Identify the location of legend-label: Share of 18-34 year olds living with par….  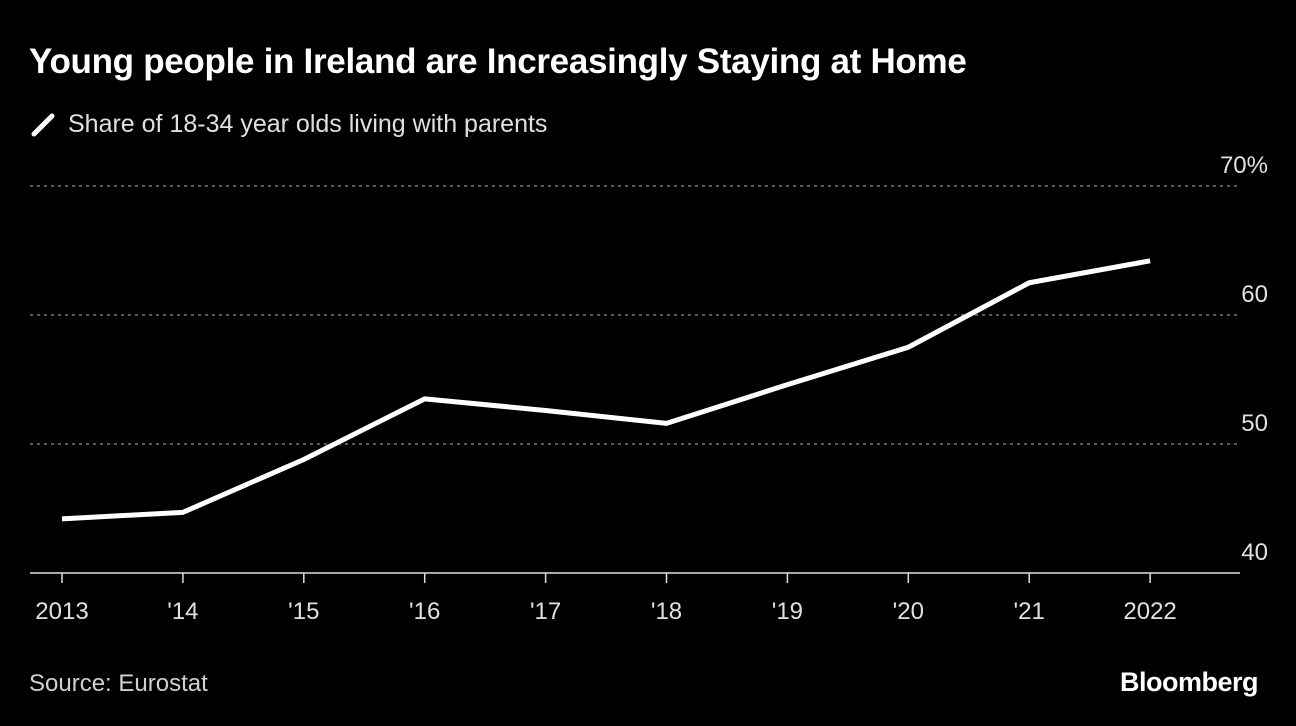
(308, 124).